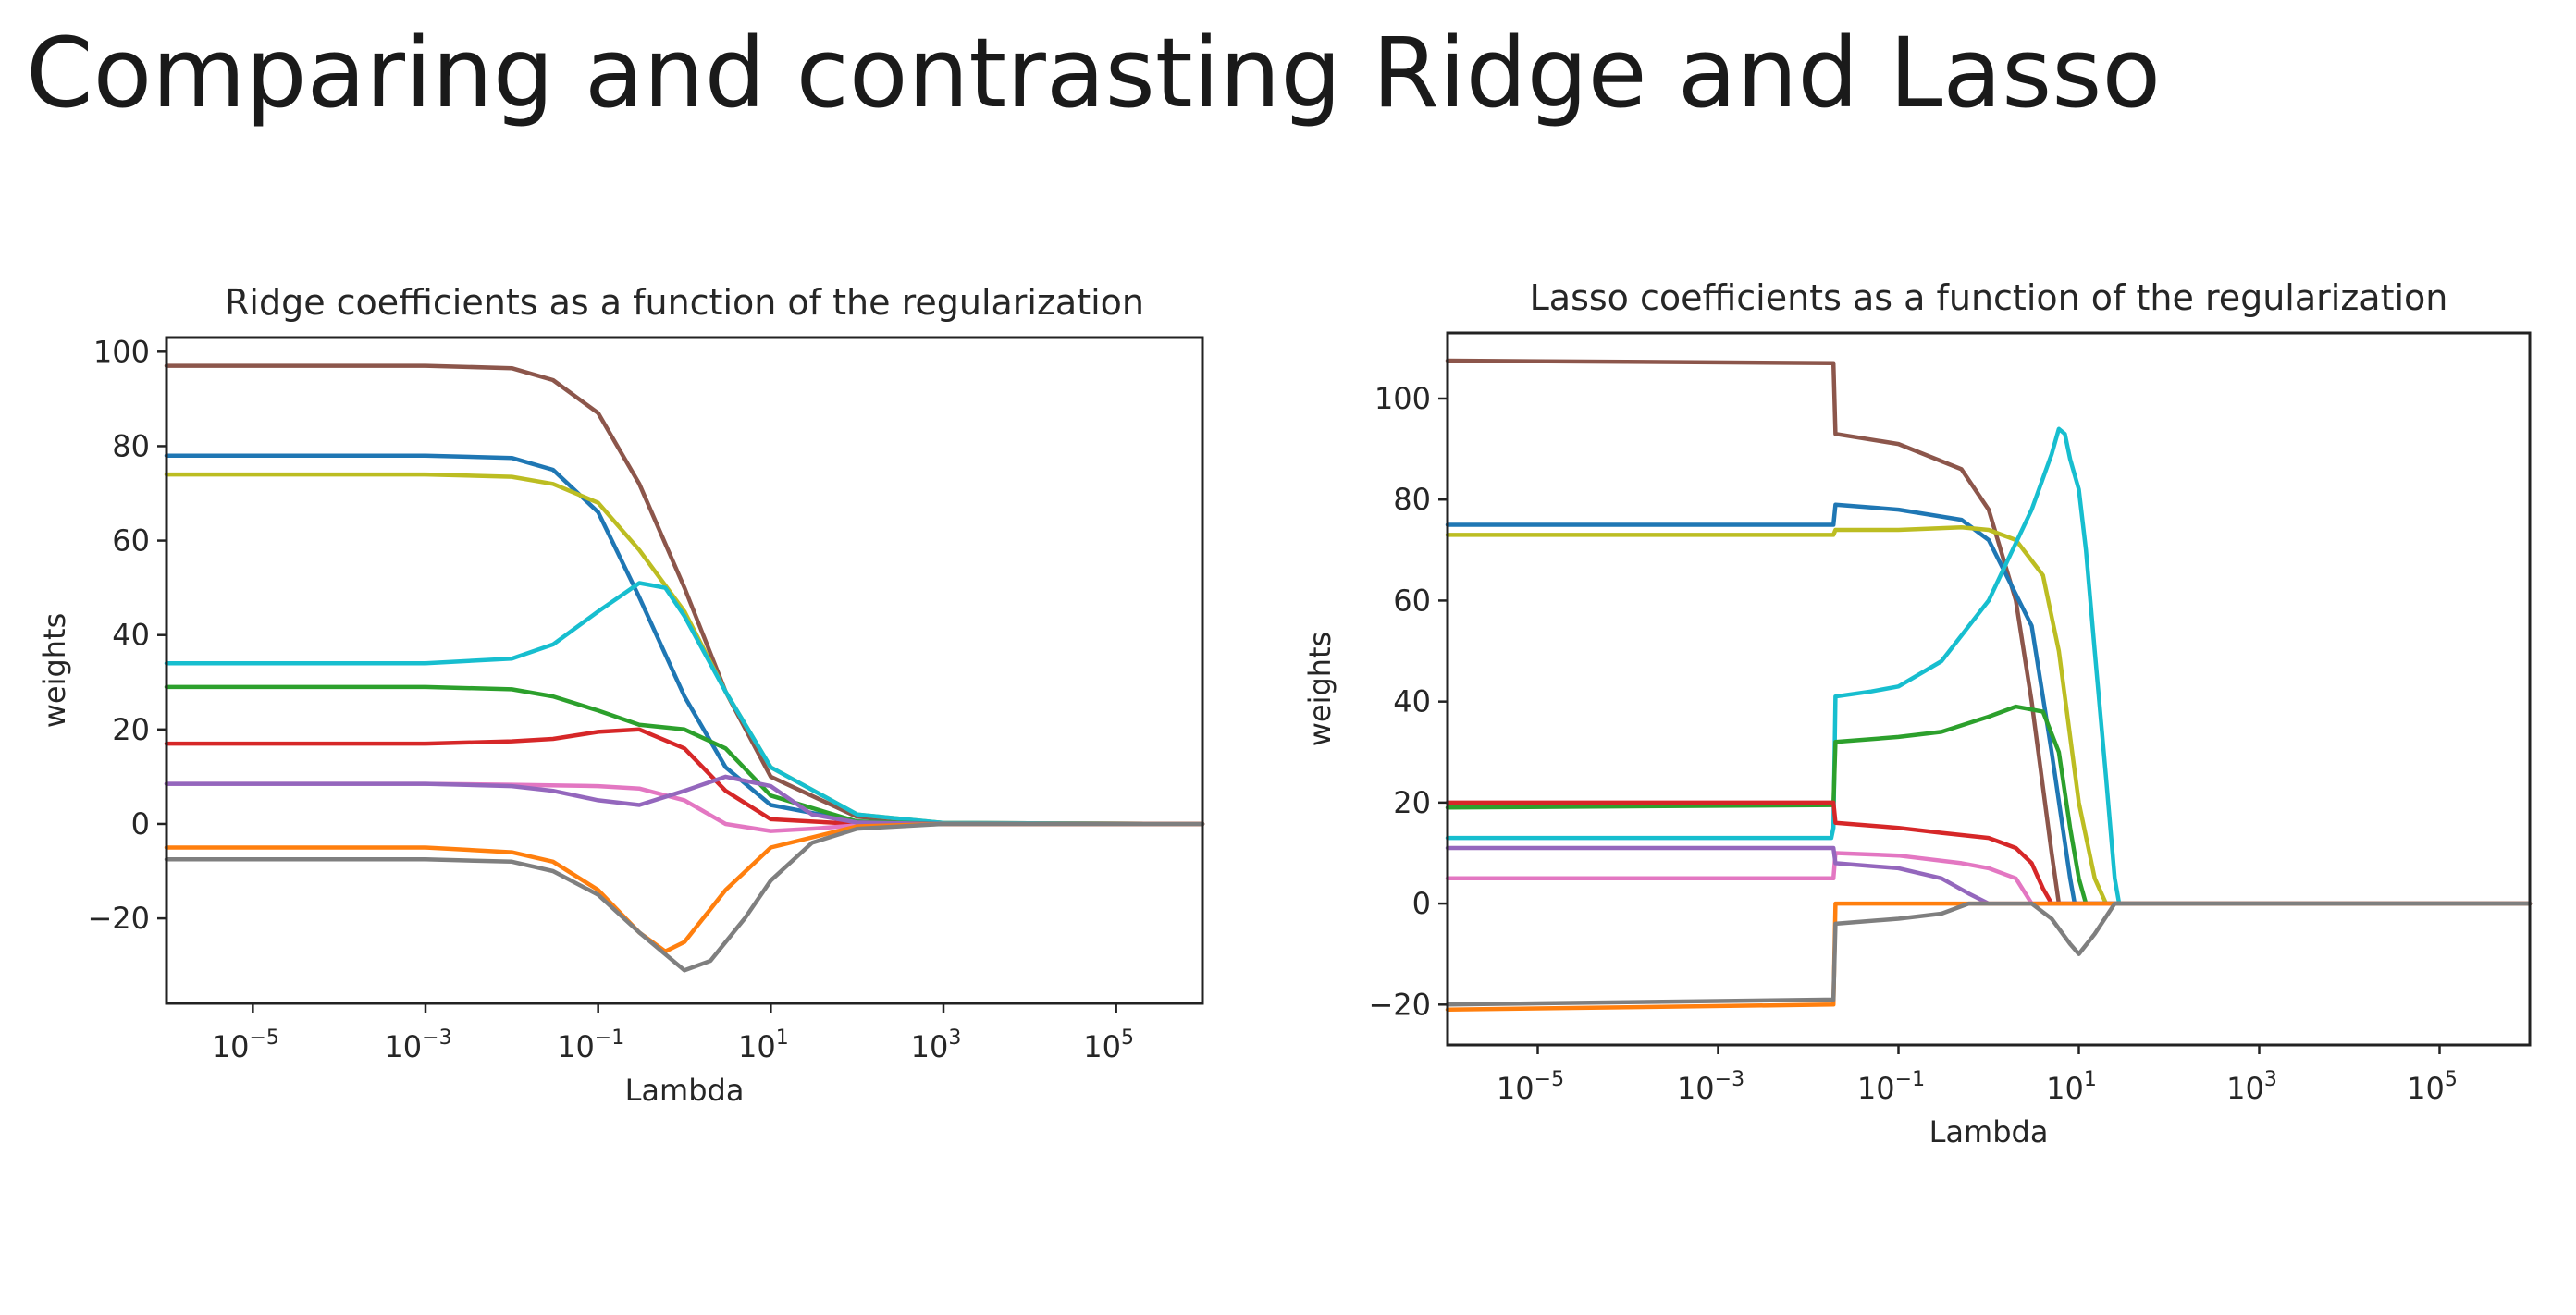 This screenshot has width=2576, height=1315. What do you see at coordinates (417, 1045) in the screenshot?
I see `ridge-x-tick-label: 10⁻³` at bounding box center [417, 1045].